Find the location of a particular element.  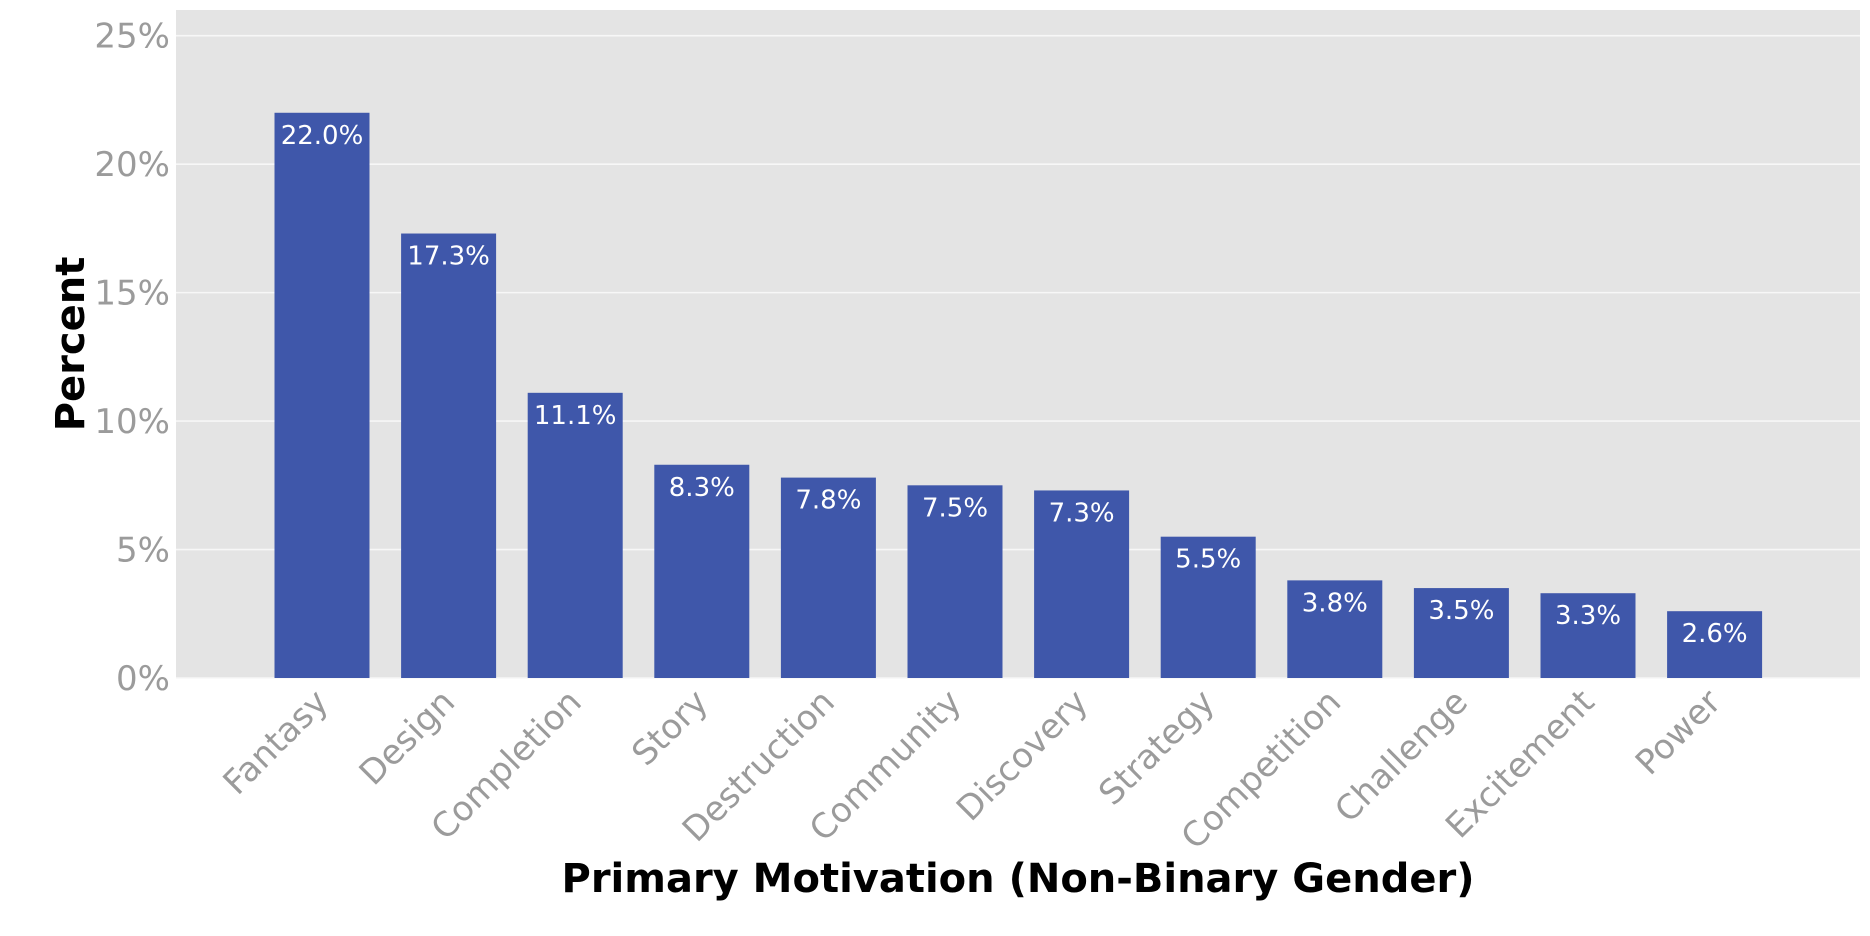

bar-fantasy is located at coordinates (322, 395).